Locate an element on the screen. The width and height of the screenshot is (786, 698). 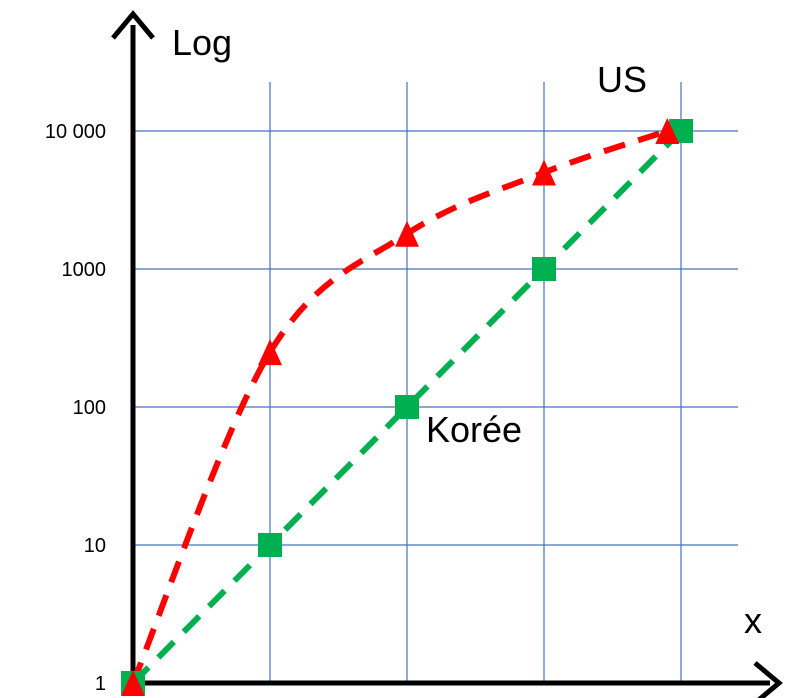
y-tick-labels: 1 10 100 1000 10 000 is located at coordinates (75, 408).